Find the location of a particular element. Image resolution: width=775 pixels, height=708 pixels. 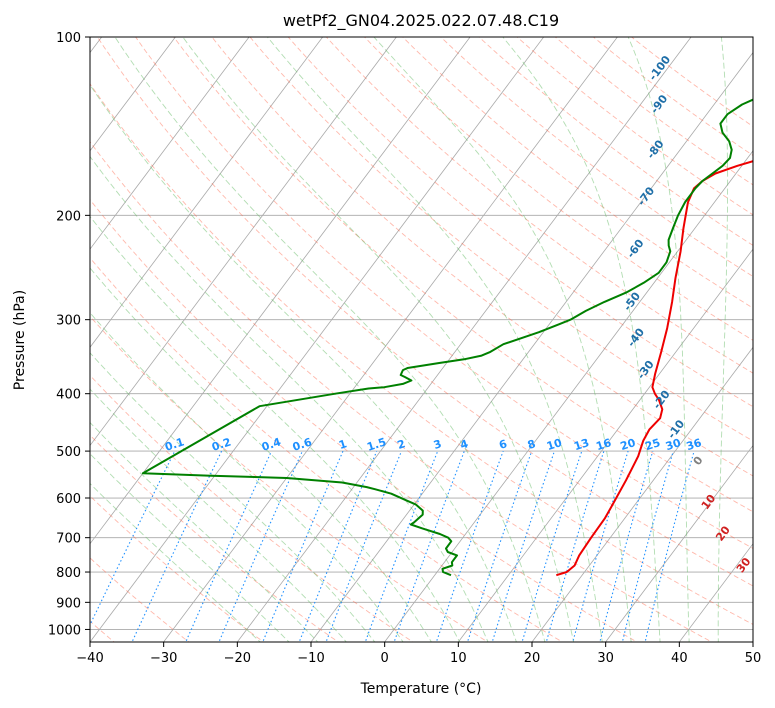

y-tick-label: 700 is located at coordinates (68, 539).